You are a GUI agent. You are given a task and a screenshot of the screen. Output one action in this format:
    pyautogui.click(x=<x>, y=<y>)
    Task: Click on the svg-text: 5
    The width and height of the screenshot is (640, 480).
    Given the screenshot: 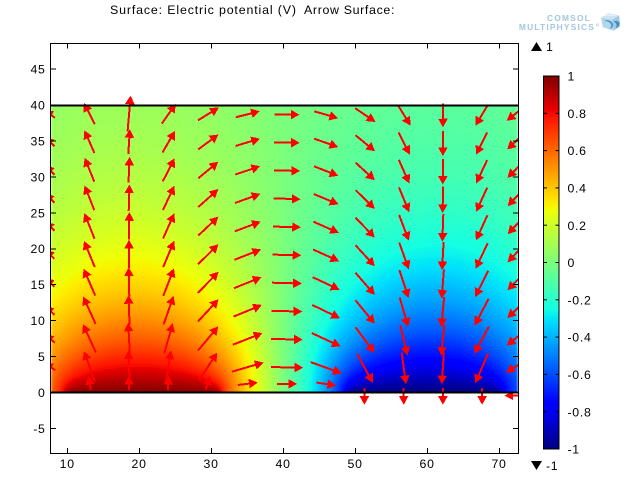 What is the action you would take?
    pyautogui.click(x=42, y=357)
    